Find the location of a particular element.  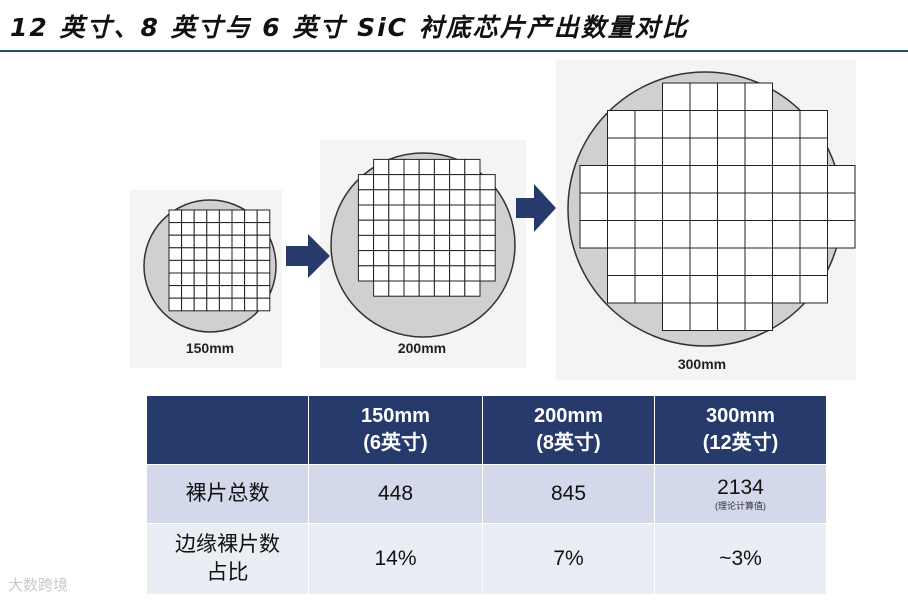

watermark: 大数跨境 is located at coordinates (38, 585).